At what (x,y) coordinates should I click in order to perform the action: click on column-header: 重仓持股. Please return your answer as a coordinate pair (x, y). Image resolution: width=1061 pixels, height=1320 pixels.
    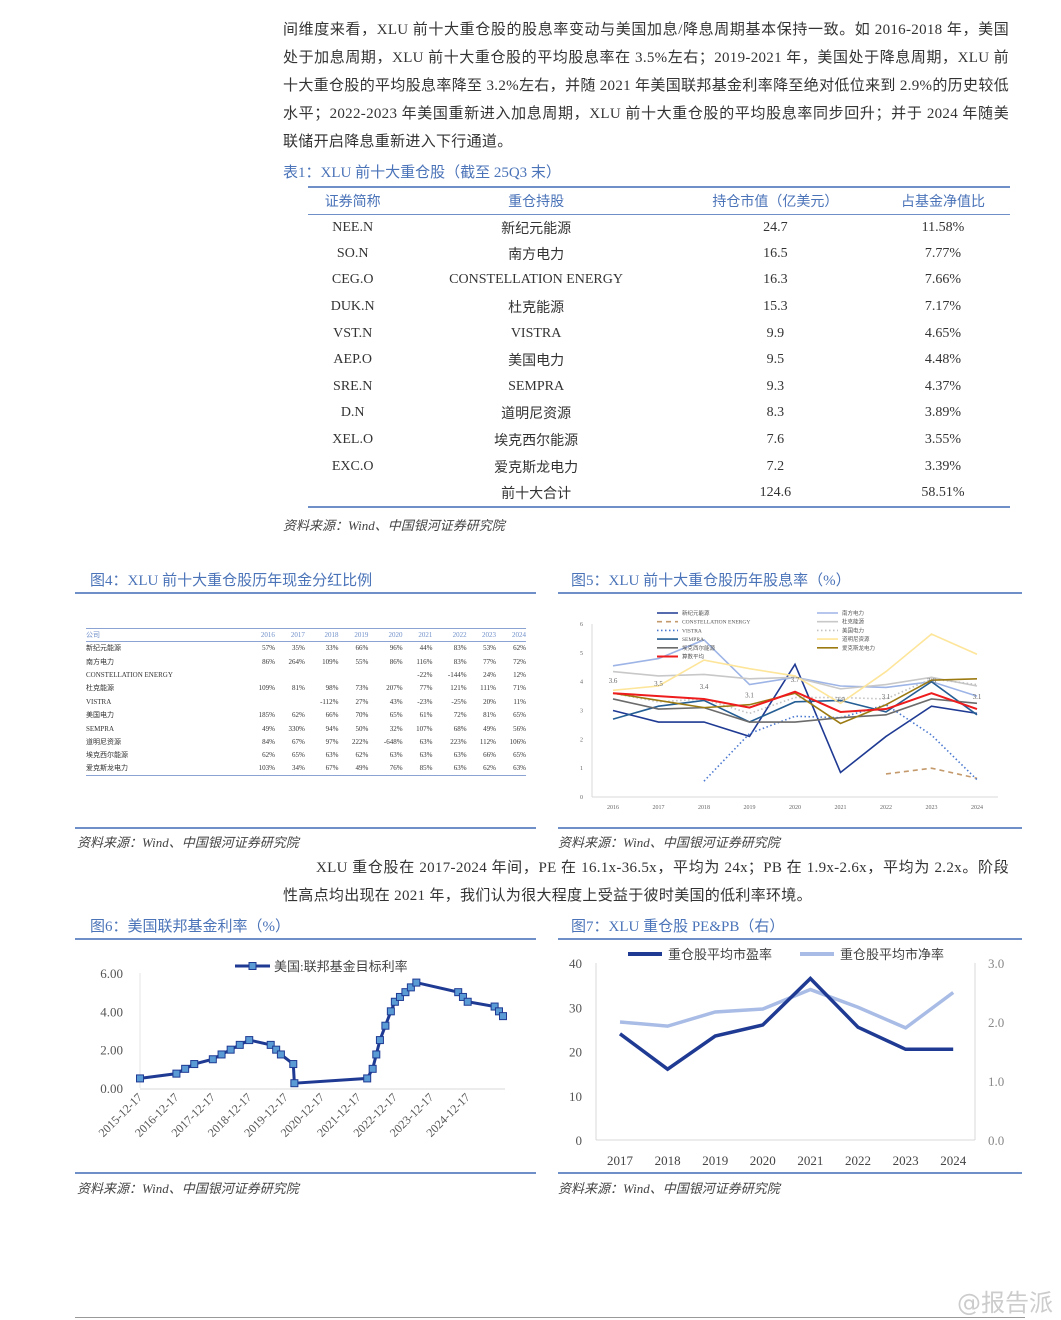
    Looking at the image, I should click on (536, 201).